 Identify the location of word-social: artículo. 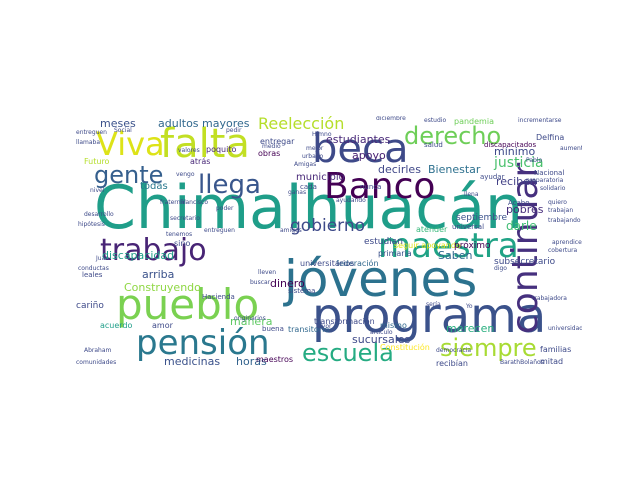
(381, 332).